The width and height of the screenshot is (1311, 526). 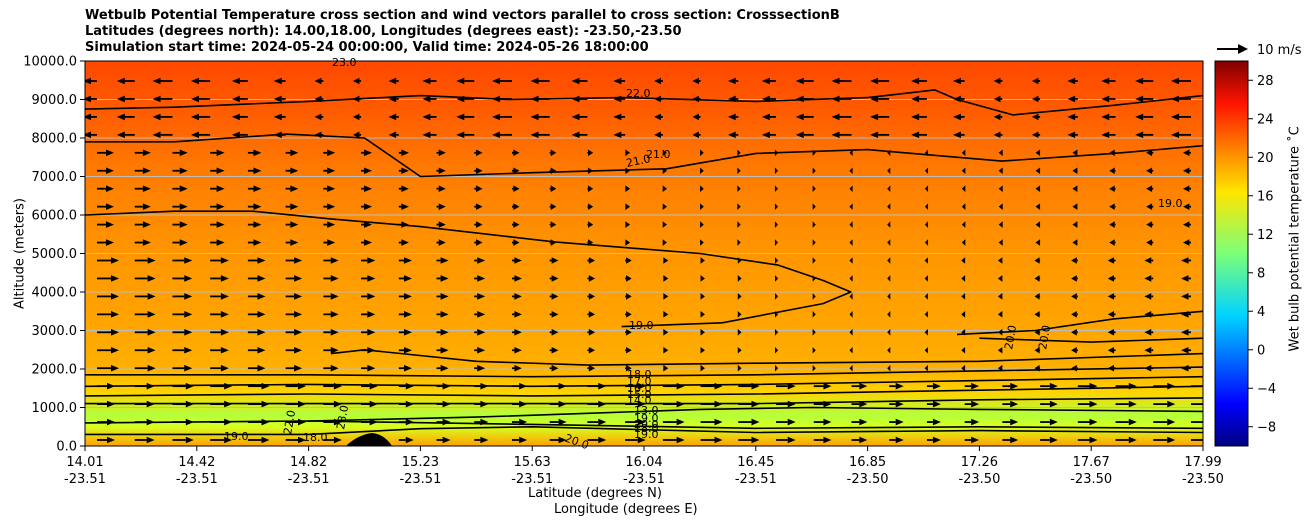 I want to click on contour-label: 14.0, so click(x=639, y=400).